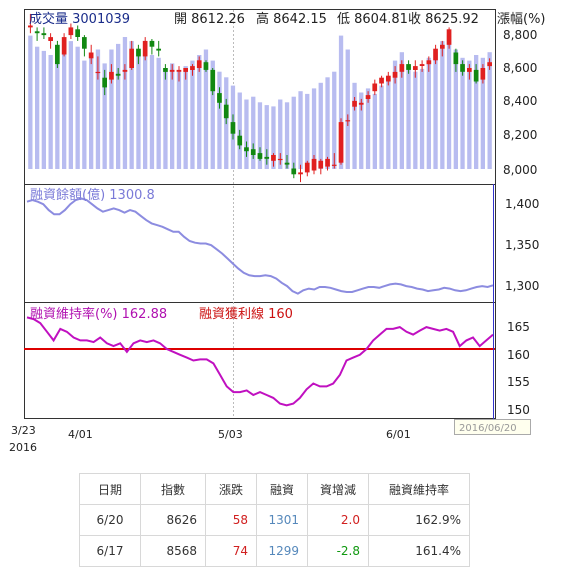  What do you see at coordinates (110, 551) in the screenshot?
I see `cell-date: 6/17` at bounding box center [110, 551].